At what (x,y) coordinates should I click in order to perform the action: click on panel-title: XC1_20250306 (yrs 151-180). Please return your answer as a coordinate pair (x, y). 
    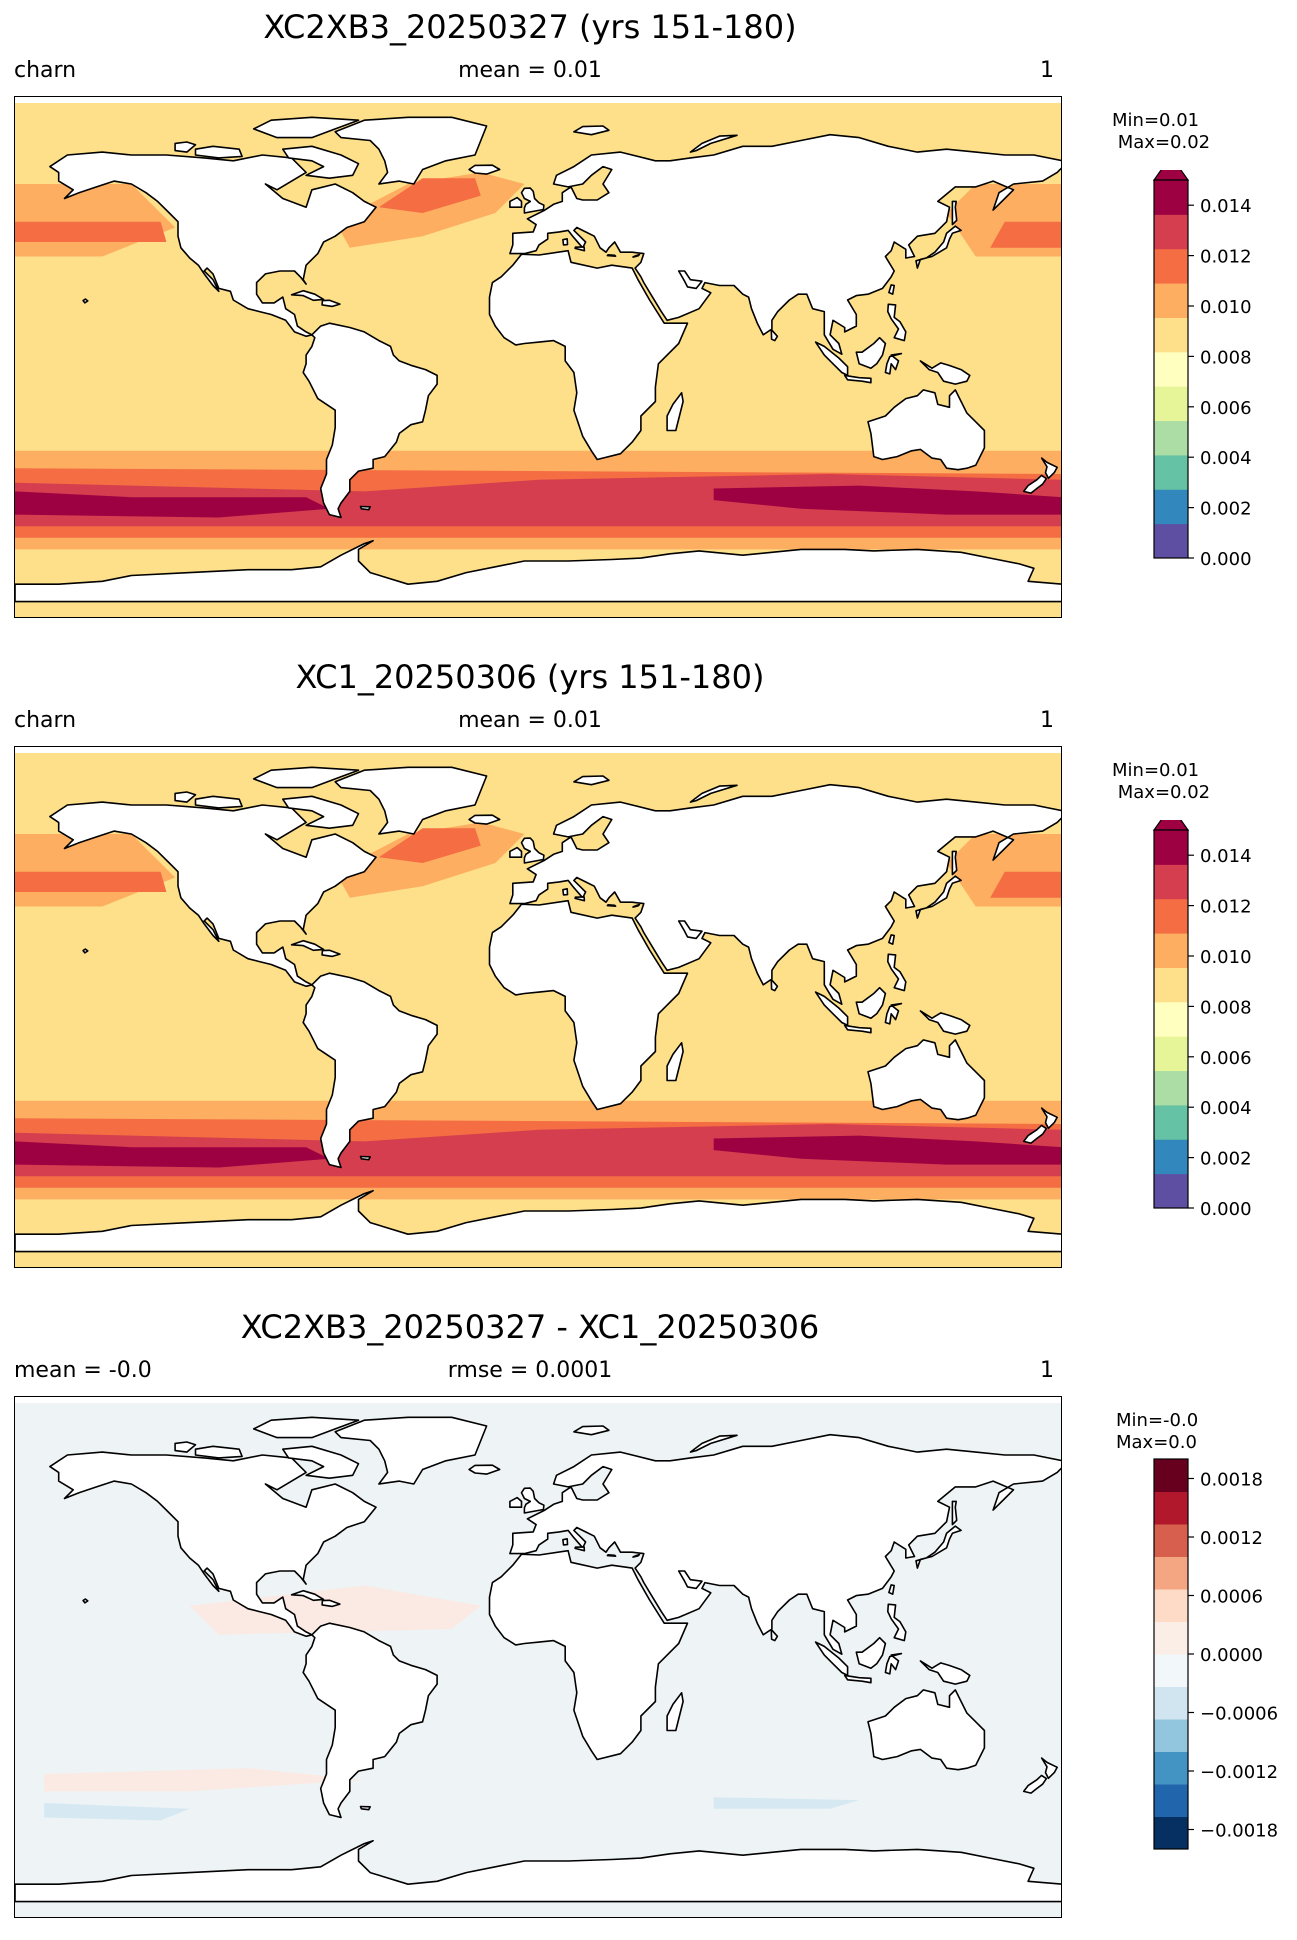
    Looking at the image, I should click on (530, 677).